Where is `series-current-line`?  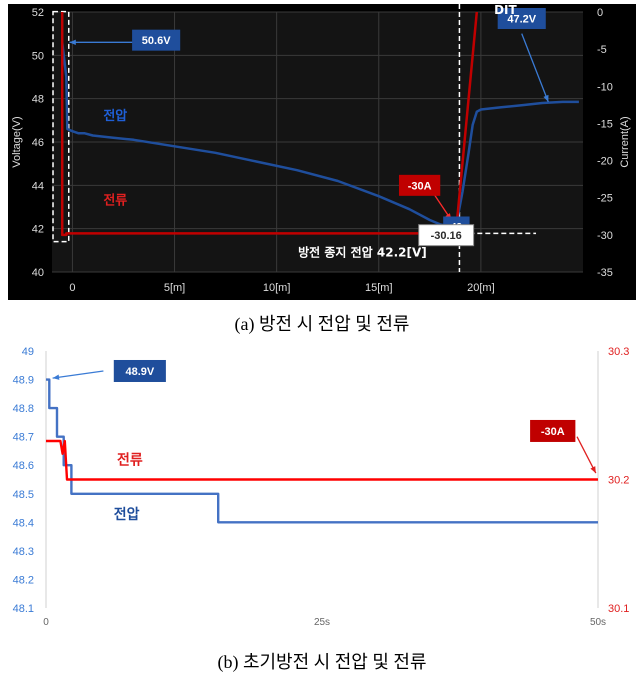 series-current-line is located at coordinates (322, 460).